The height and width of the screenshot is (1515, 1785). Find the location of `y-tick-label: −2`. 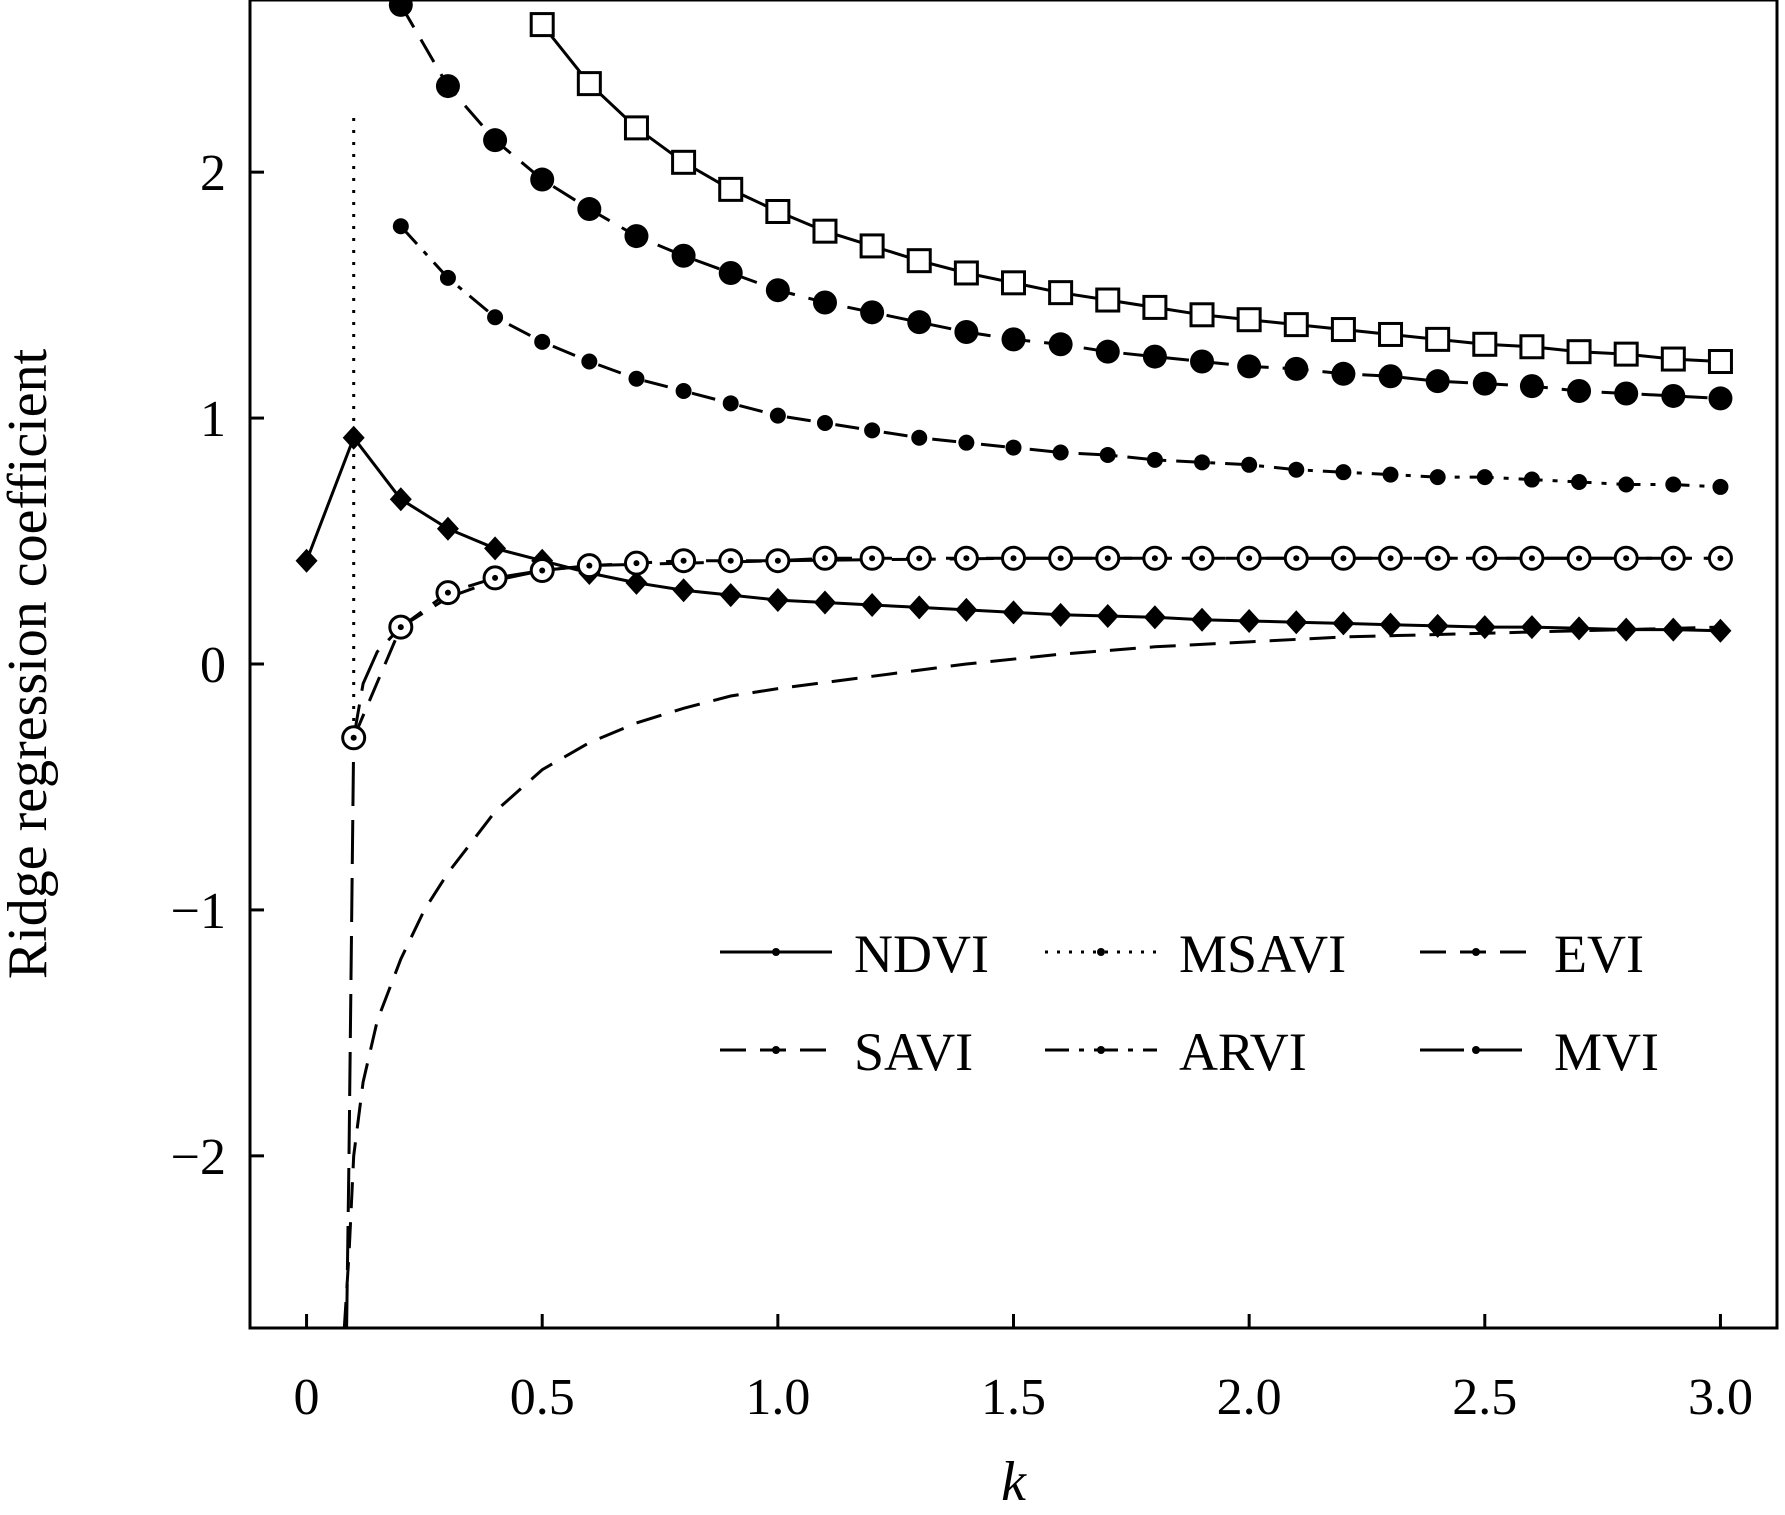

y-tick-label: −2 is located at coordinates (198, 1157).